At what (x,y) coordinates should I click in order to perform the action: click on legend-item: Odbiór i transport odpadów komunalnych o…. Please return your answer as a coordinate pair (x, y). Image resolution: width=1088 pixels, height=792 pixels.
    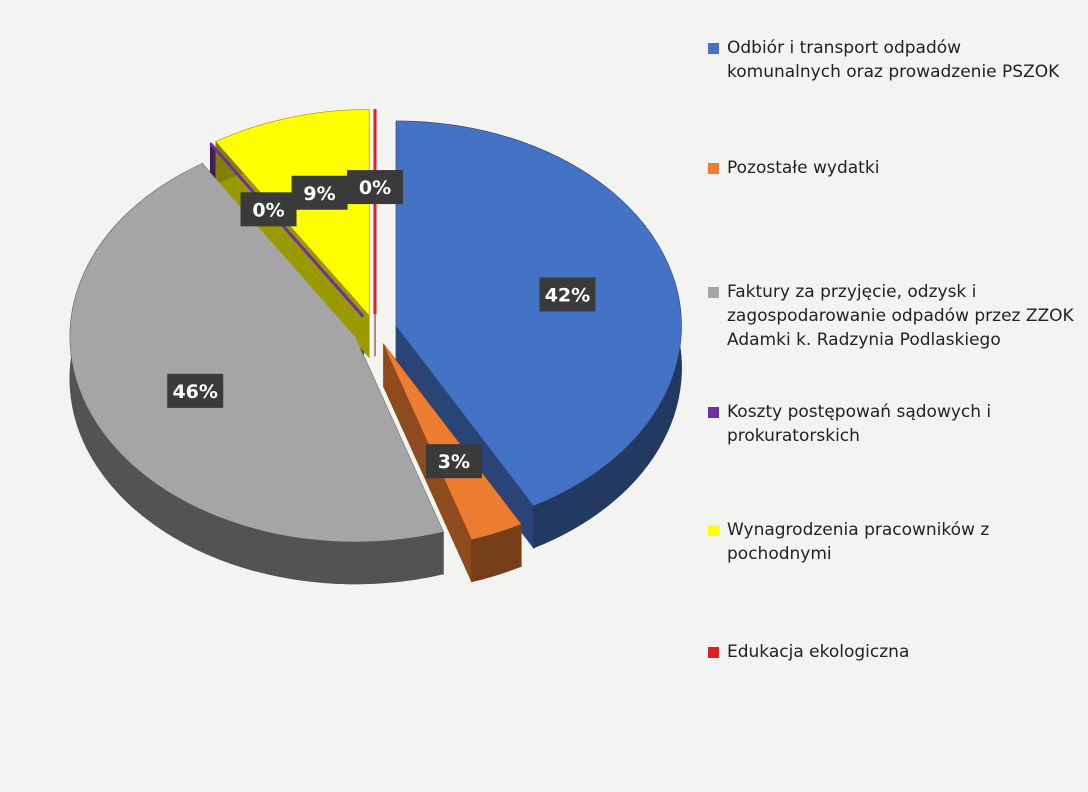
    Looking at the image, I should click on (893, 60).